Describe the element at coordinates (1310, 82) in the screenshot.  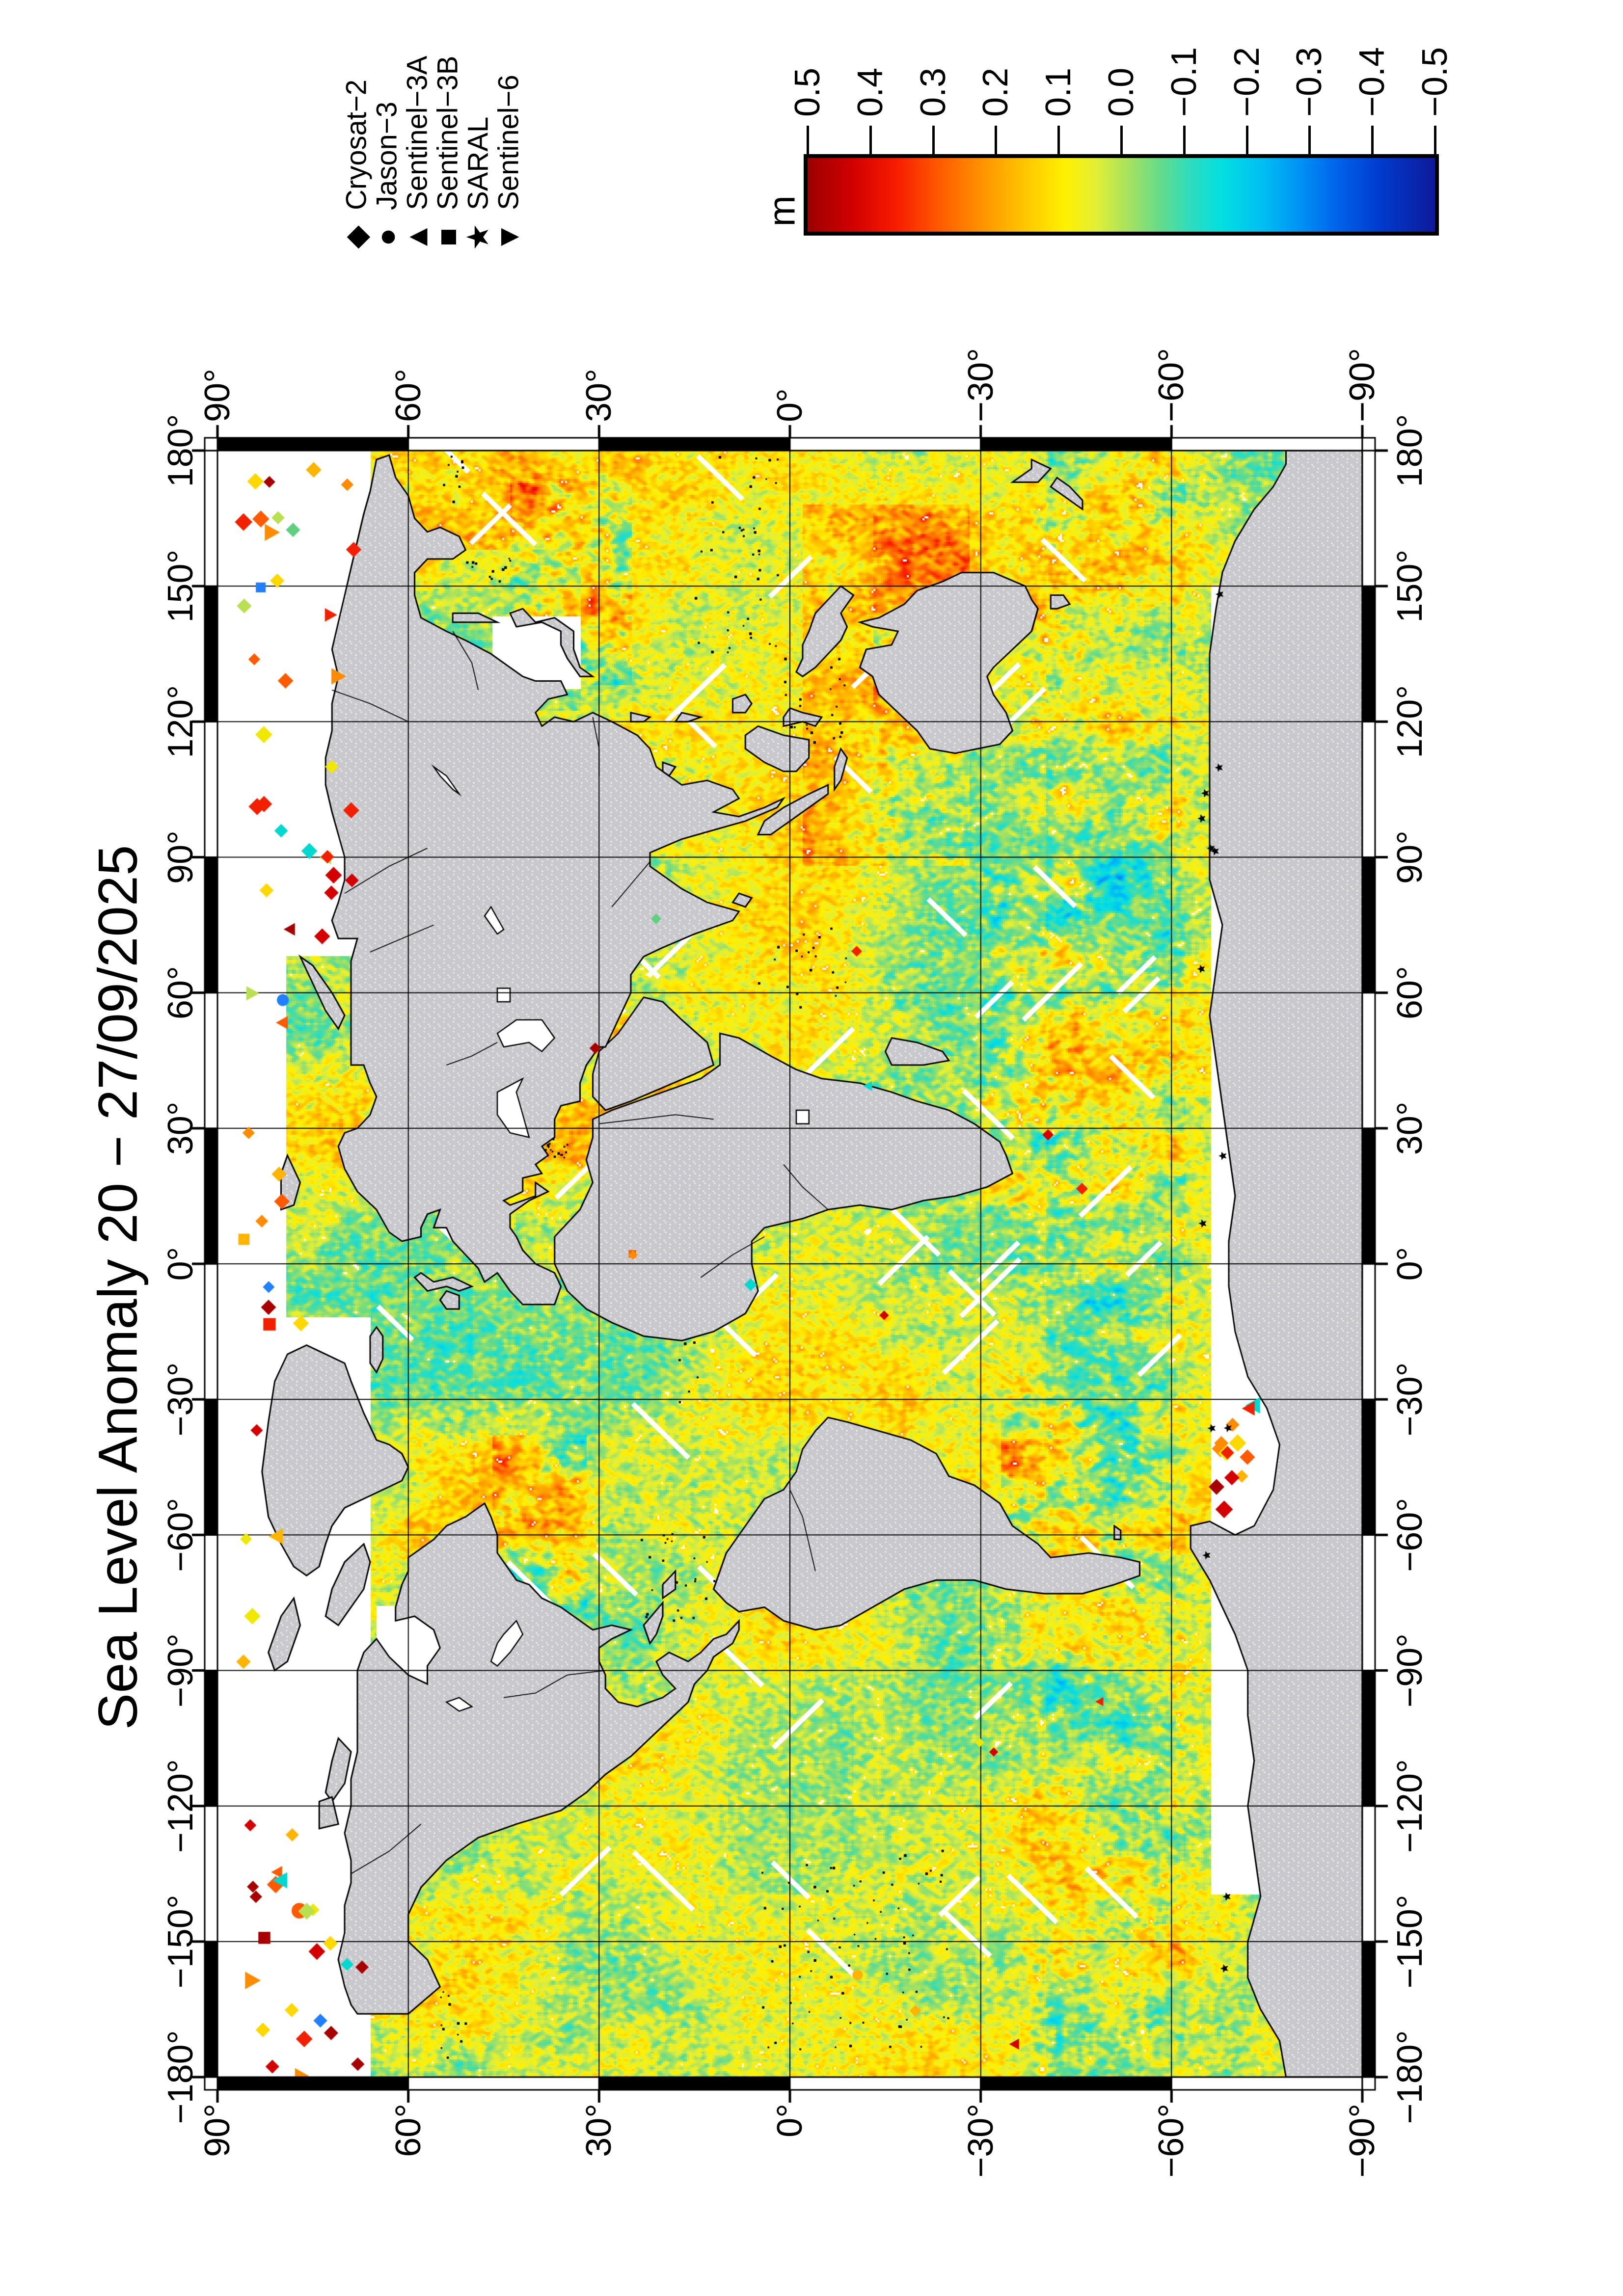
I see `colorbar-tick-label: −0.3` at that location.